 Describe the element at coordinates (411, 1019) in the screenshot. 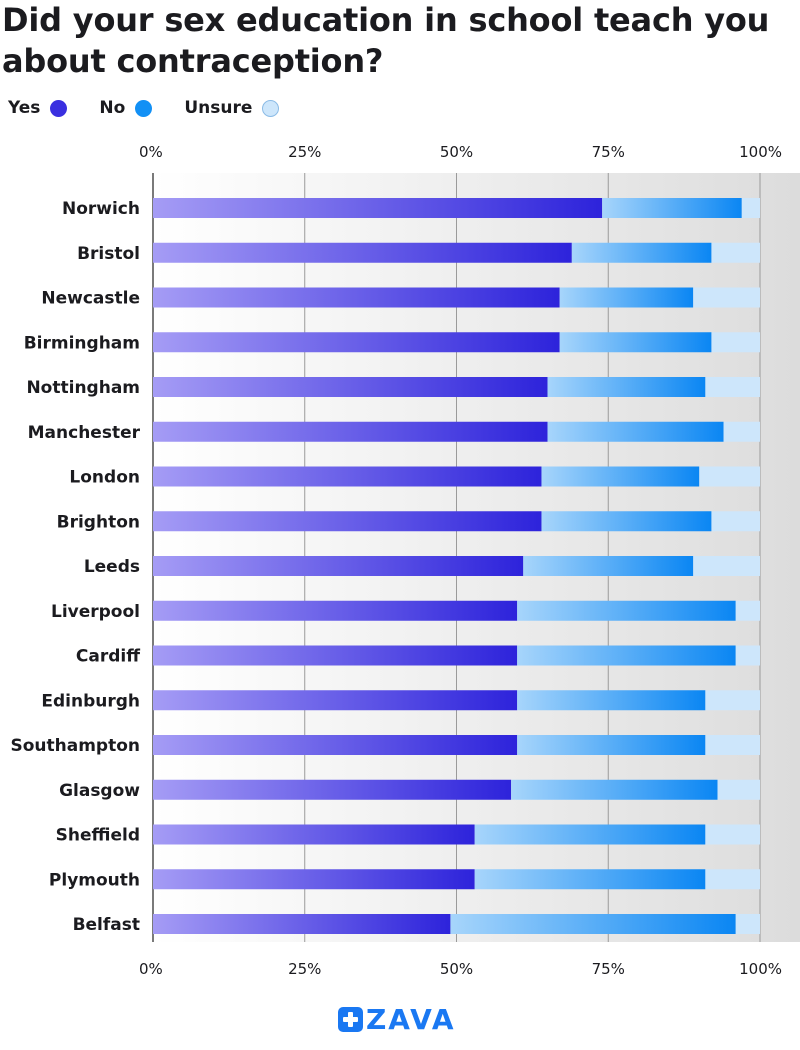

I see `zava-logo-text: ZAVA` at that location.